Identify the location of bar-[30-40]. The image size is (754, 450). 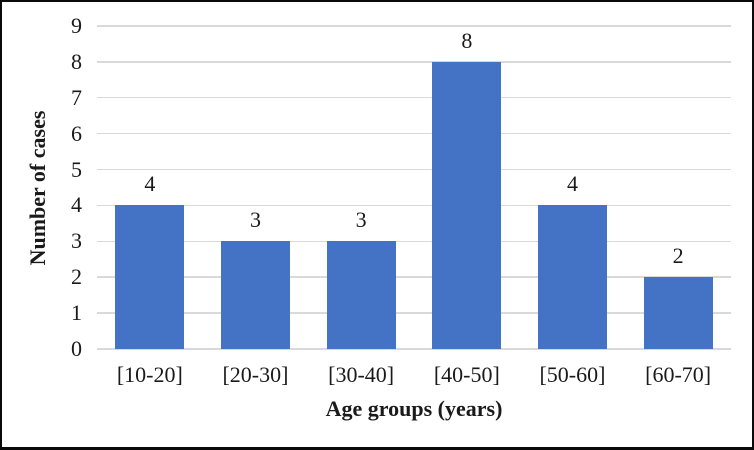
(361, 295).